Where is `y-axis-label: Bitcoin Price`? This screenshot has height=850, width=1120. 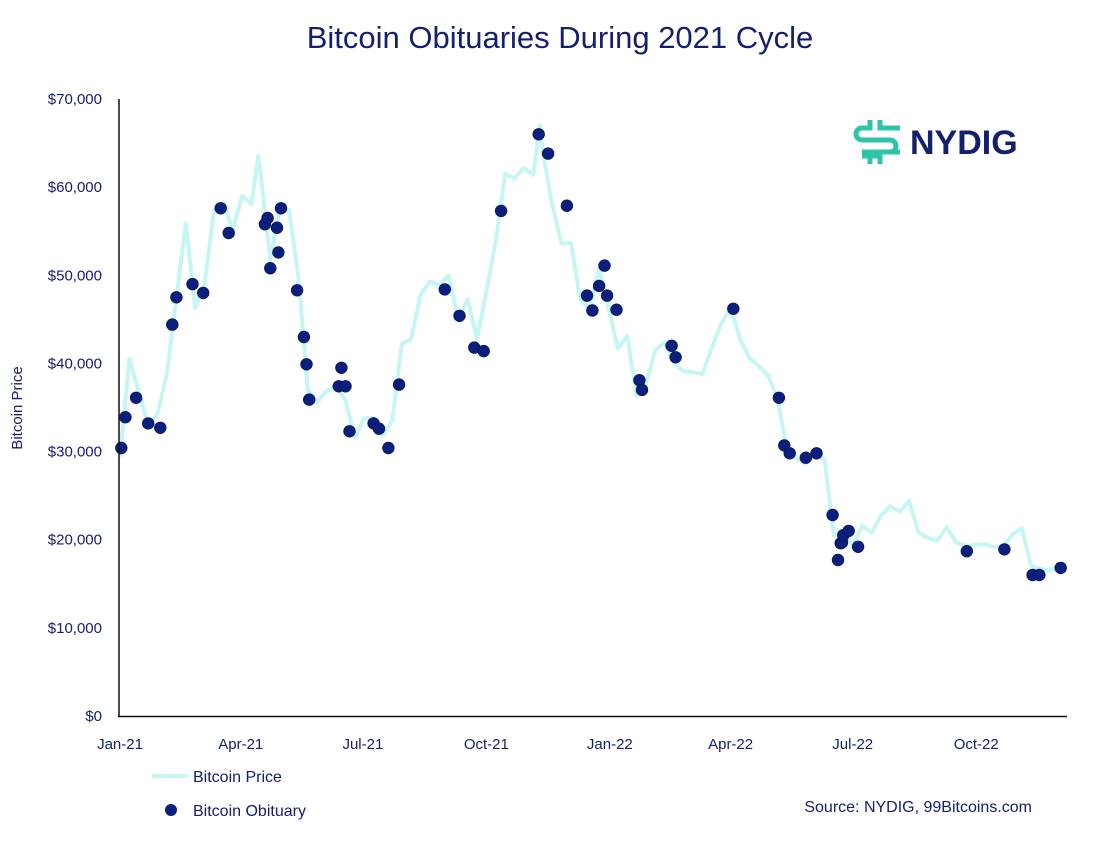
y-axis-label: Bitcoin Price is located at coordinates (17, 407).